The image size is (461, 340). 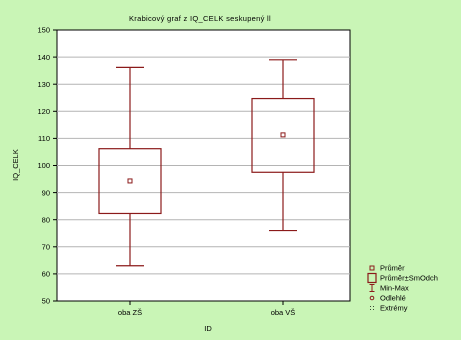 I want to click on legend-label: Průměr±SmOdch, so click(x=409, y=278).